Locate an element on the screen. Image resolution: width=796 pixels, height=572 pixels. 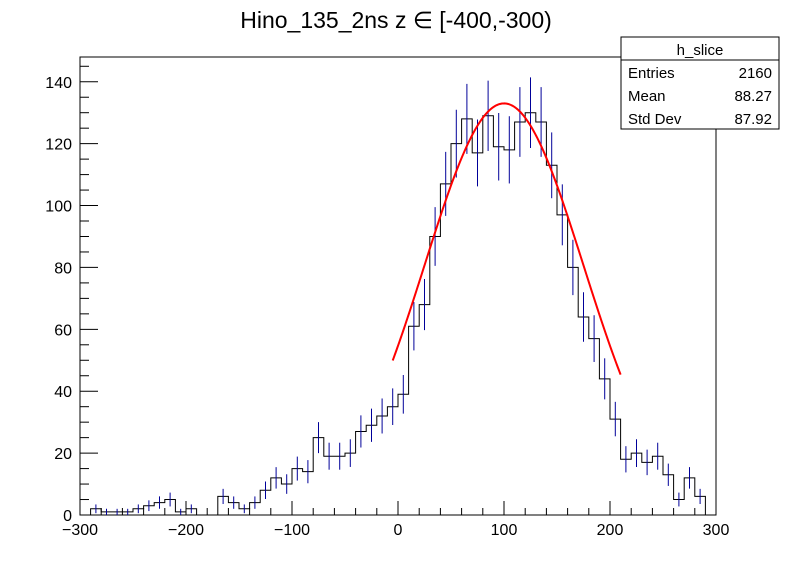
y-tick-label: 100 is located at coordinates (58, 207).